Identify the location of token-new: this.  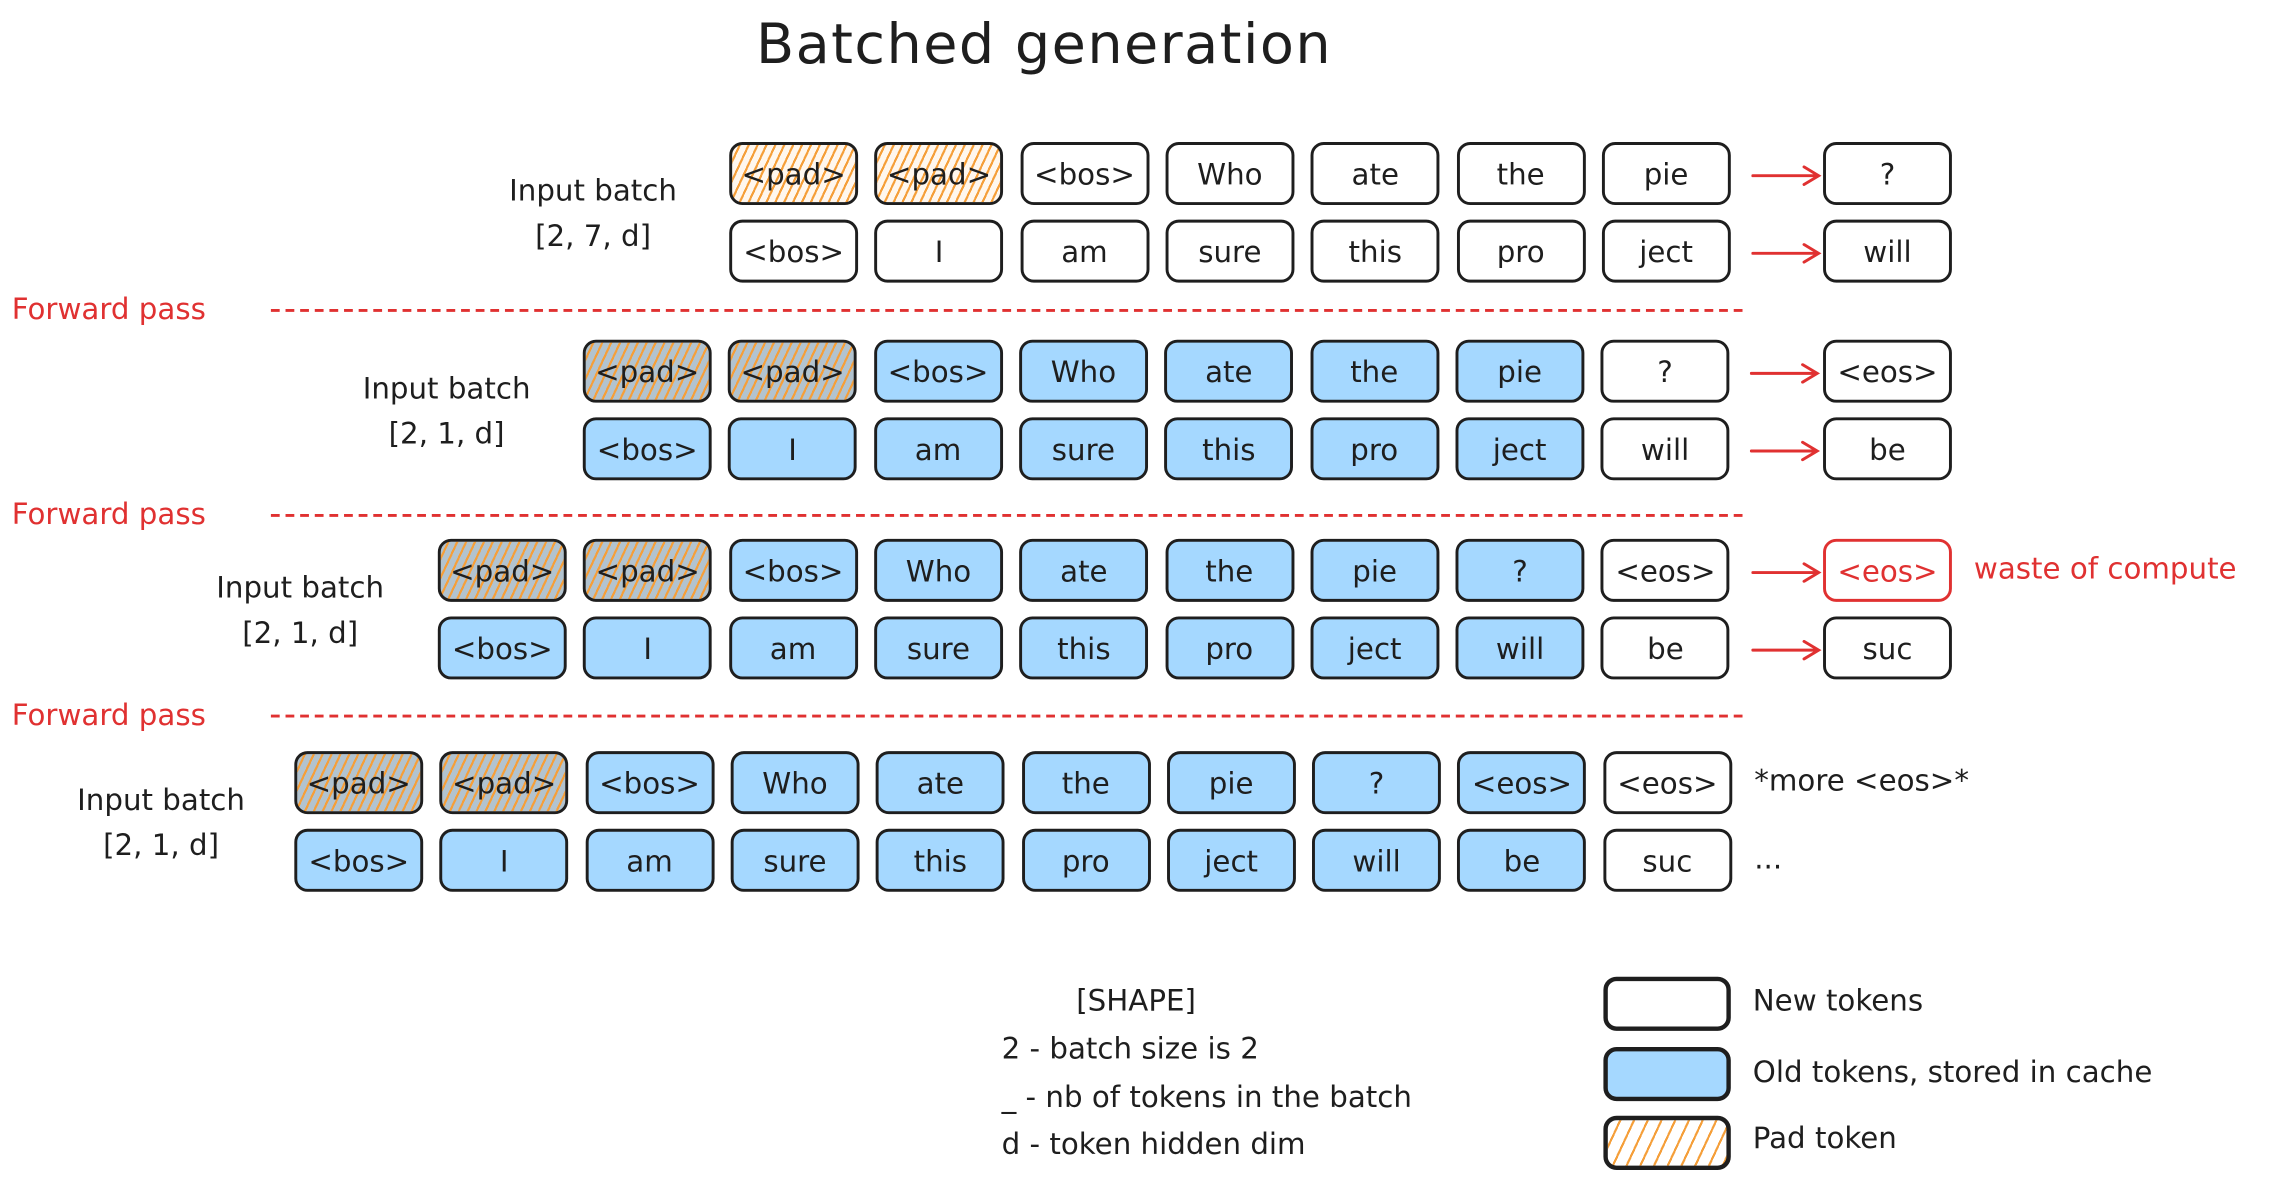
(1375, 251).